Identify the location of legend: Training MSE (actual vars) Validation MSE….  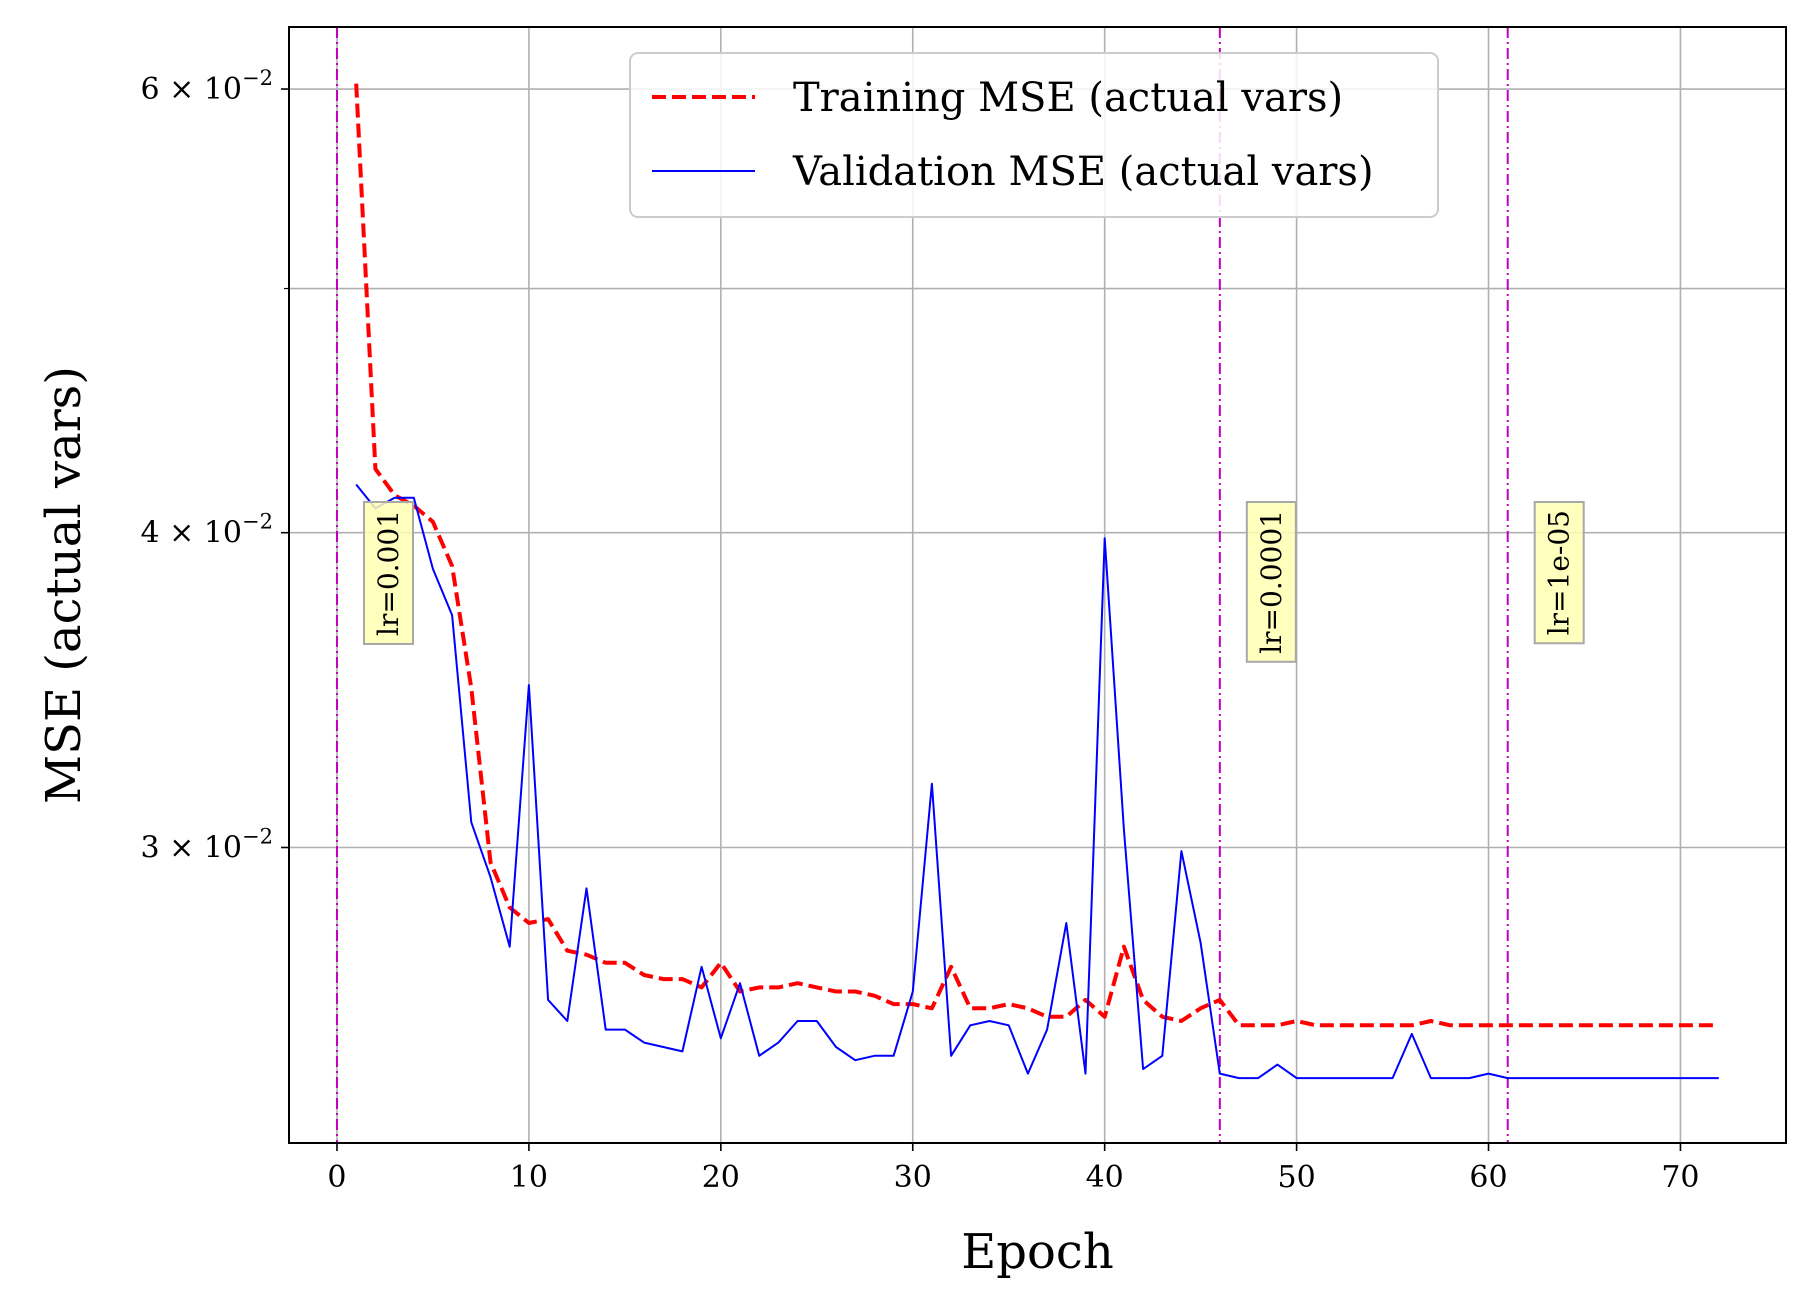
(1034, 135).